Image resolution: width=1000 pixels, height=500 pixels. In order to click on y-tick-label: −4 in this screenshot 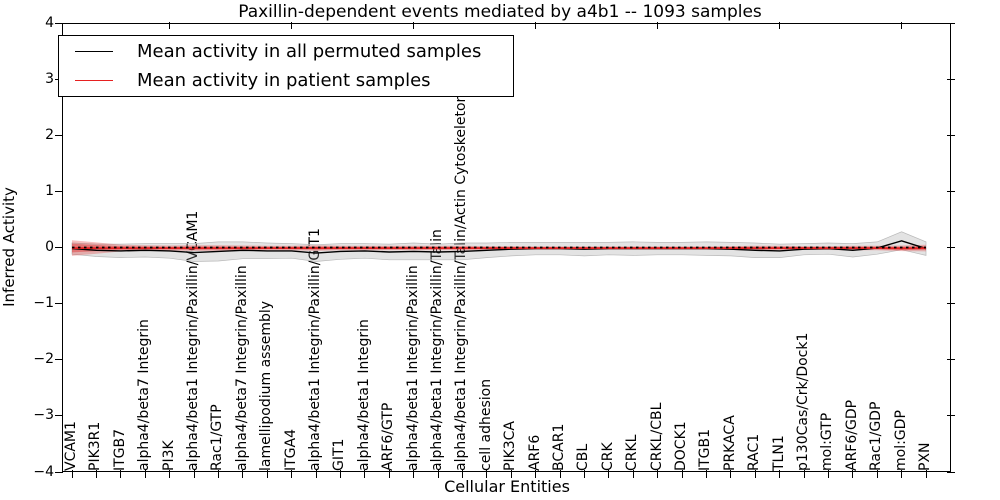, I will do `click(43, 471)`.